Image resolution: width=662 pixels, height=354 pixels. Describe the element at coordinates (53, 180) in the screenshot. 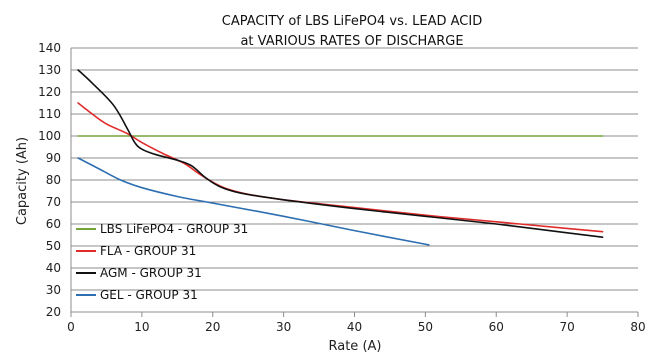

I see `y-tick-label-80: 80` at that location.